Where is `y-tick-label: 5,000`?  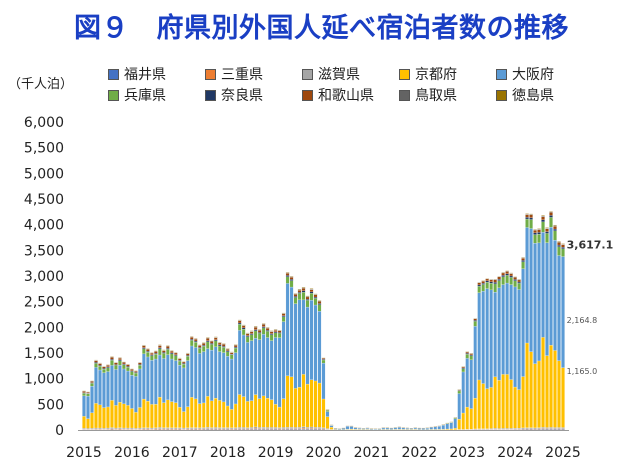 y-tick-label: 5,000 is located at coordinates (44, 174).